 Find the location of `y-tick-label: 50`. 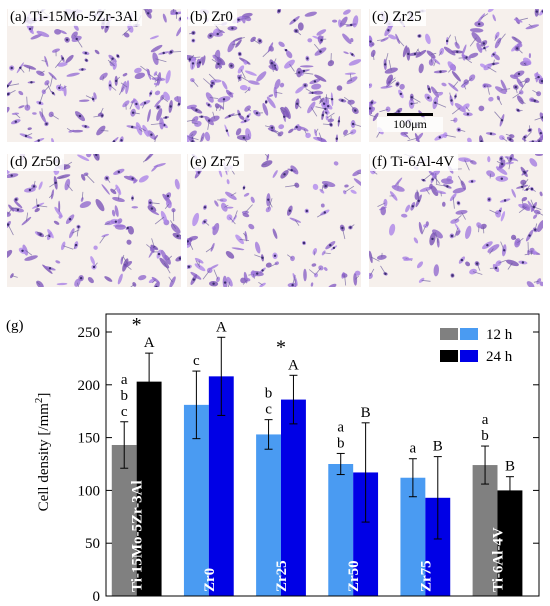

y-tick-label: 50 is located at coordinates (92, 544).